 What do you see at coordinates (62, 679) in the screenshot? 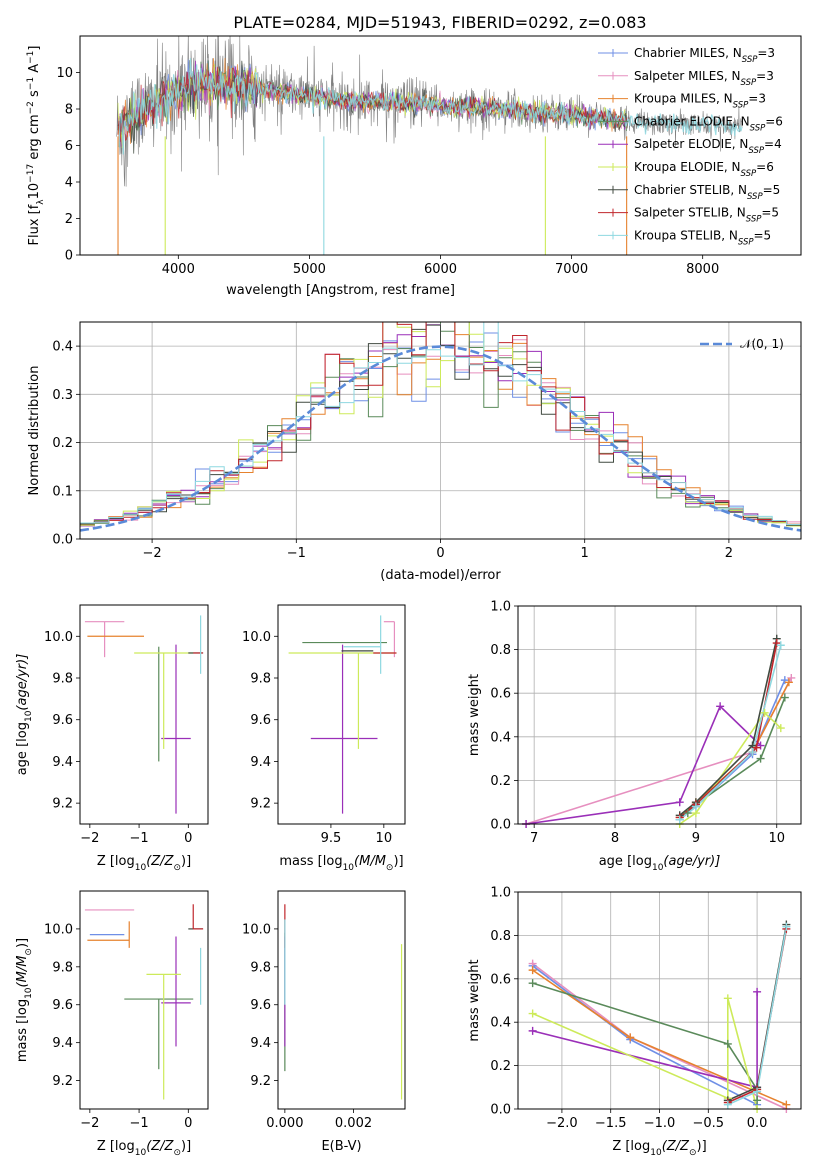
I see `y-tick-label: 9.8` at bounding box center [62, 679].